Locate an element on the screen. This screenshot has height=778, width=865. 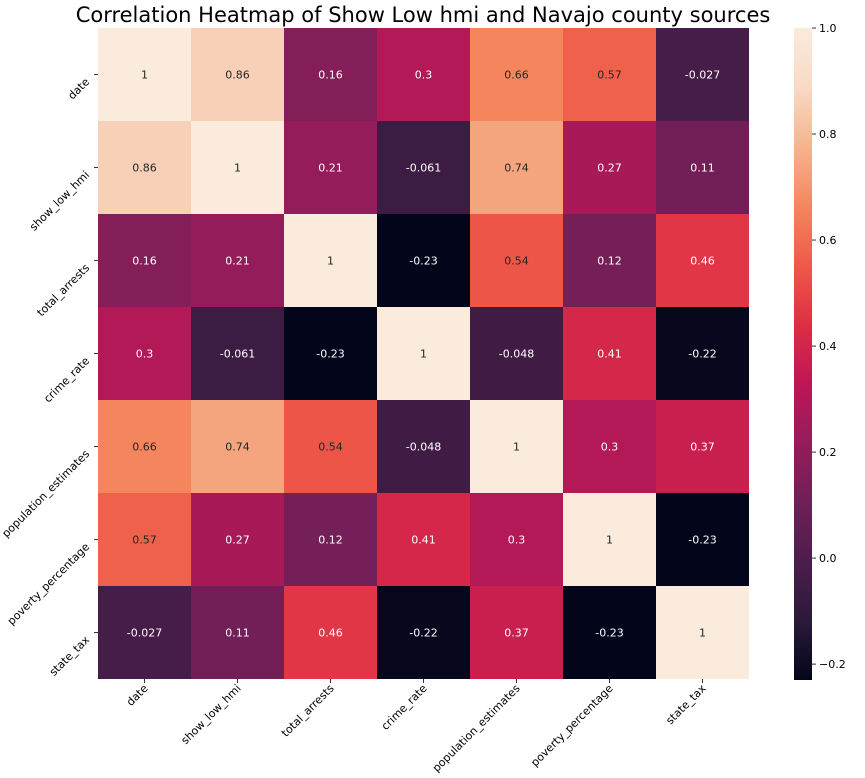
cell-value-label-1-4: 0.74 is located at coordinates (516, 168).